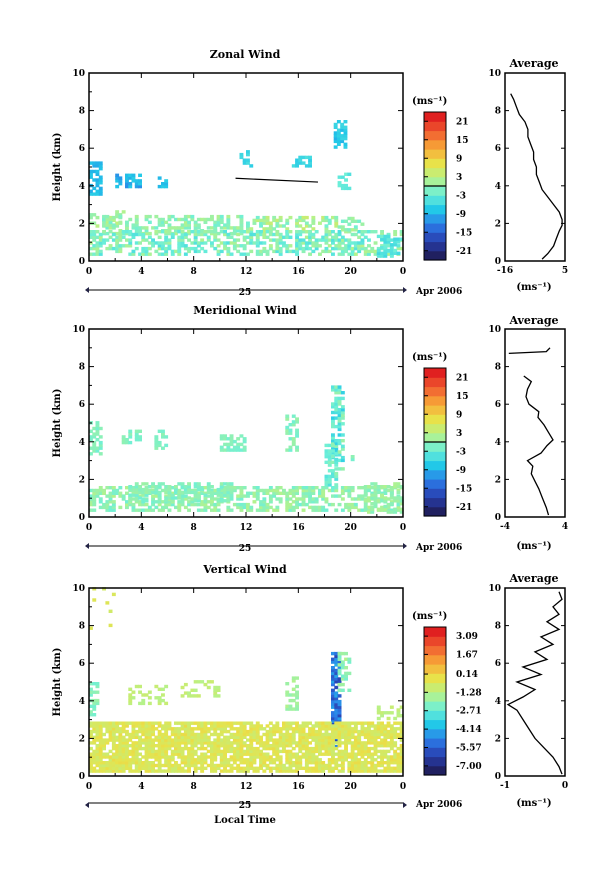  I want to click on avg-y-tick-label: 10, so click(494, 589).